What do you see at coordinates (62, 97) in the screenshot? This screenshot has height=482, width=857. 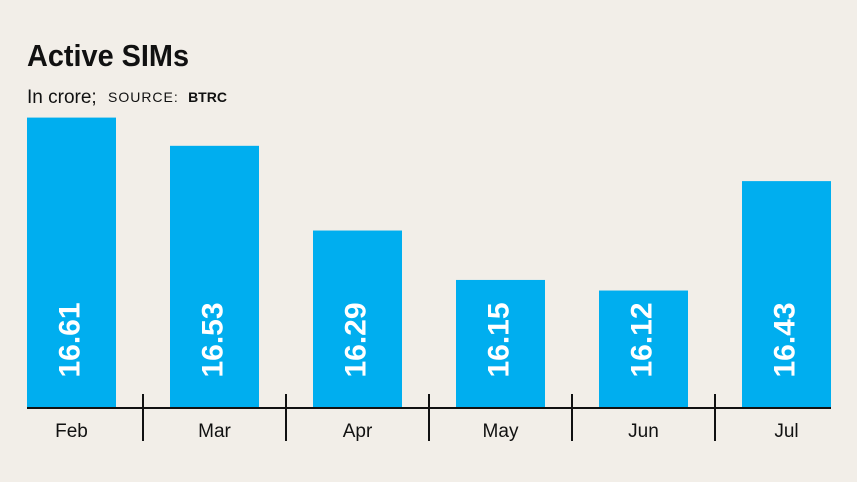 I see `subtitle-text: In crore;` at bounding box center [62, 97].